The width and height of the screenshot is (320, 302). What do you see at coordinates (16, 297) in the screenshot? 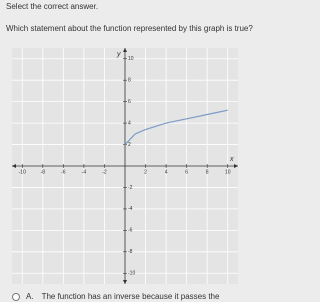
I see `radio-button` at bounding box center [16, 297].